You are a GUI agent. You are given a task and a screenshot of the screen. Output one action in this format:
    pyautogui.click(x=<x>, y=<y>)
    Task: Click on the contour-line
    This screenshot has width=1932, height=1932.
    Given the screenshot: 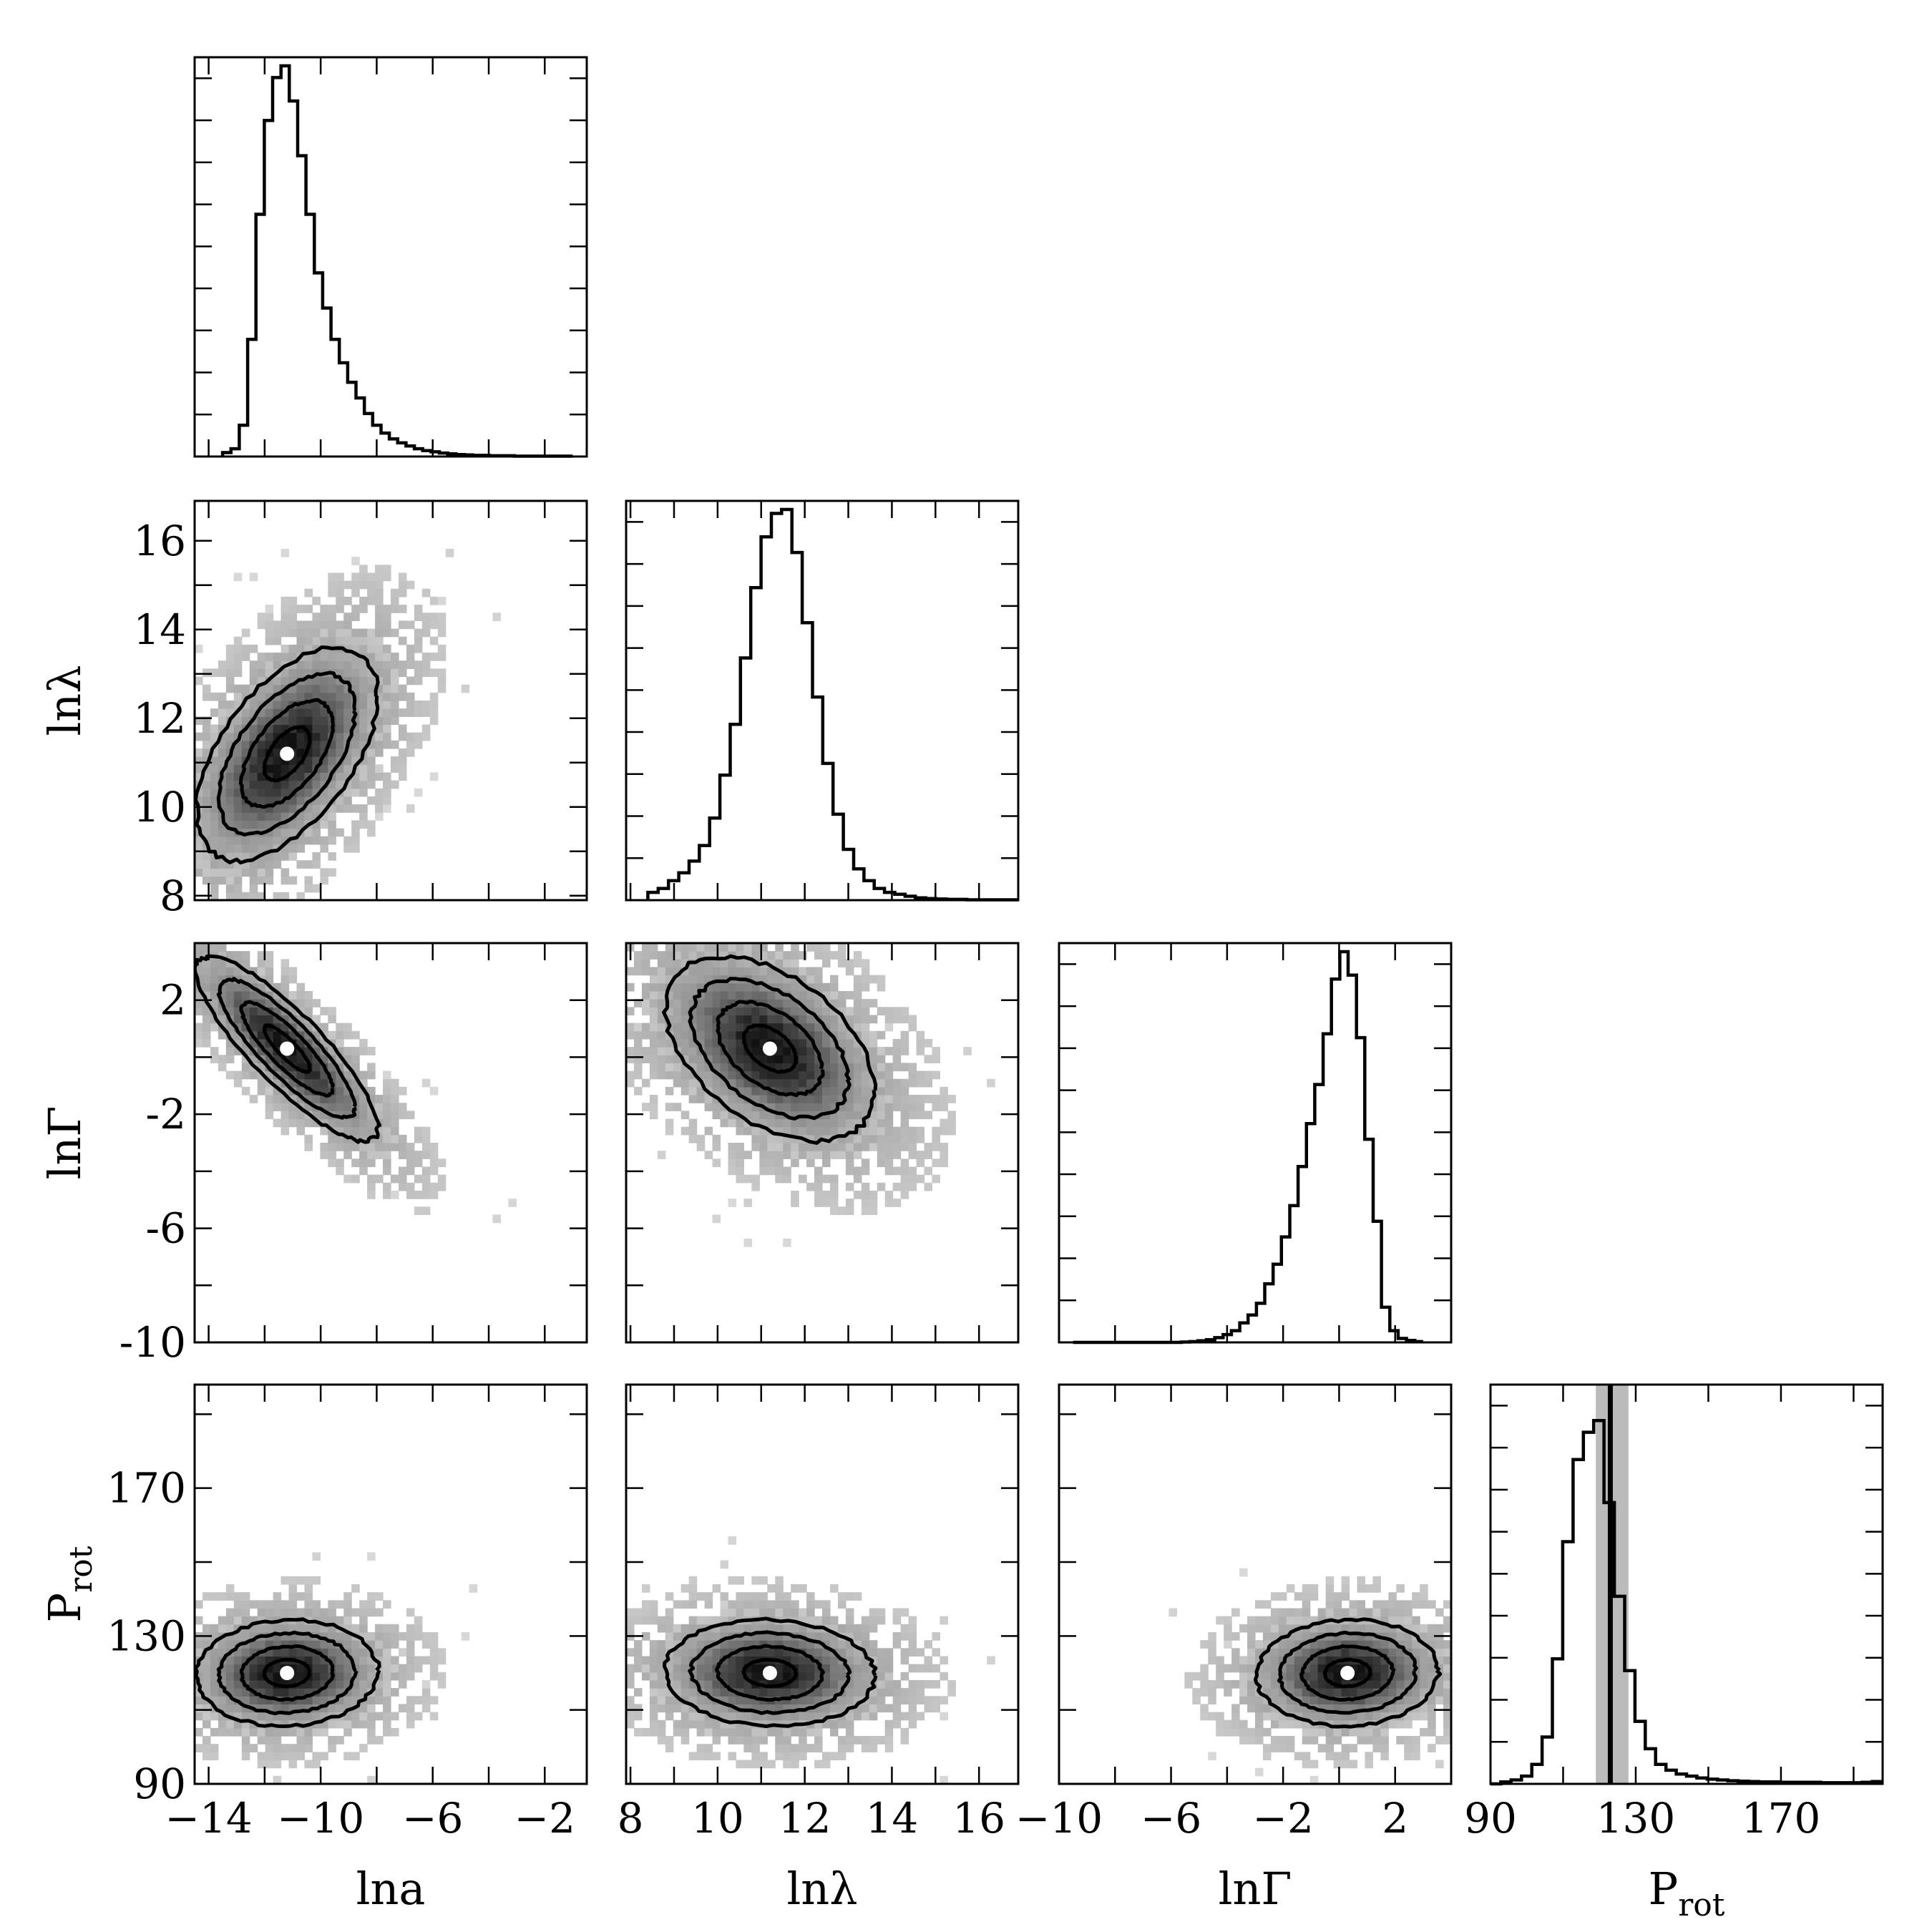 What is the action you would take?
    pyautogui.click(x=287, y=1673)
    